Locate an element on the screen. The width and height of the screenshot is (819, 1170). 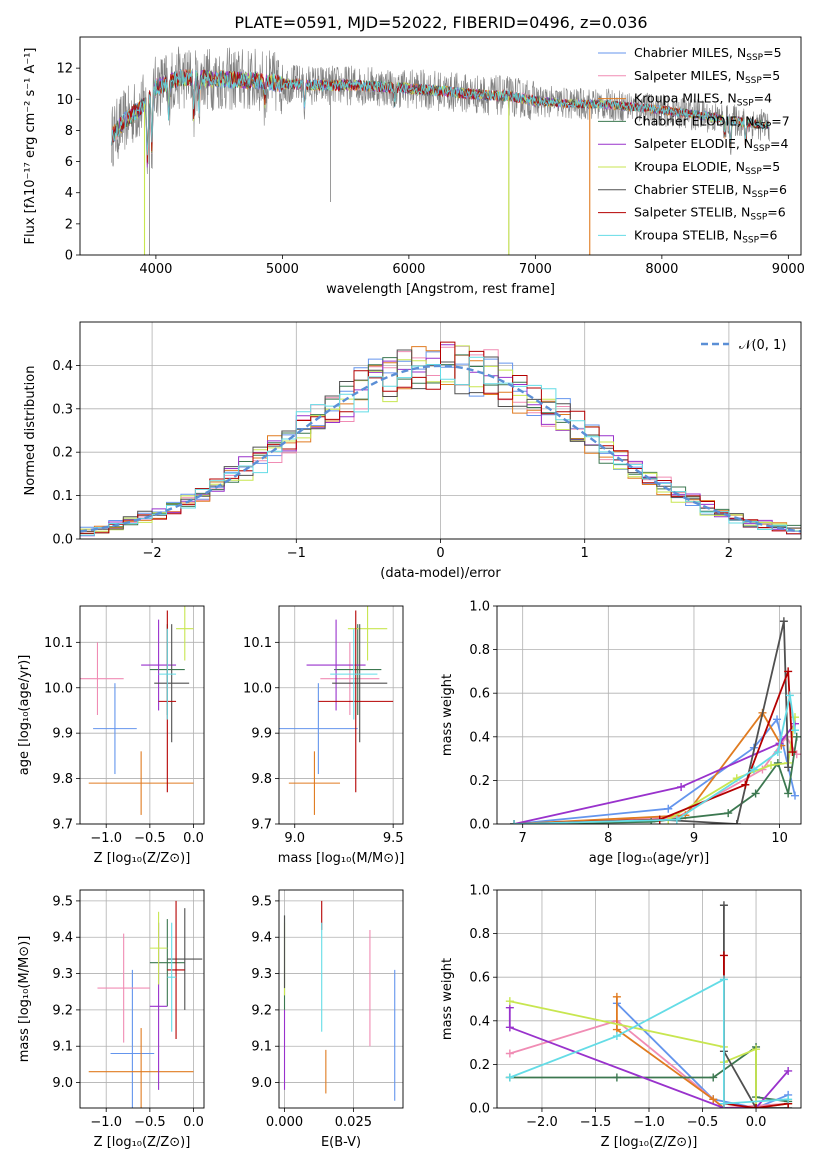
x-tick-label: 9 is located at coordinates (694, 838).